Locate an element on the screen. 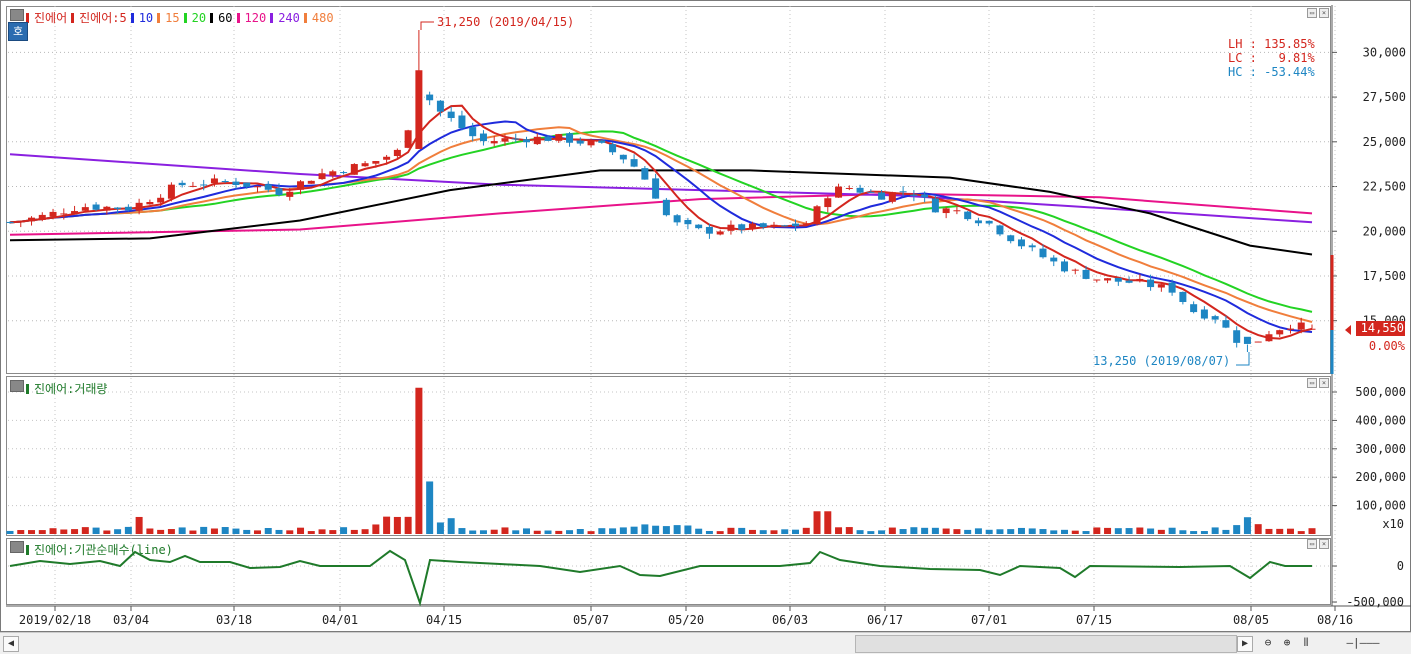 The image size is (1411, 654). date-label-5: 05/07 is located at coordinates (591, 620).